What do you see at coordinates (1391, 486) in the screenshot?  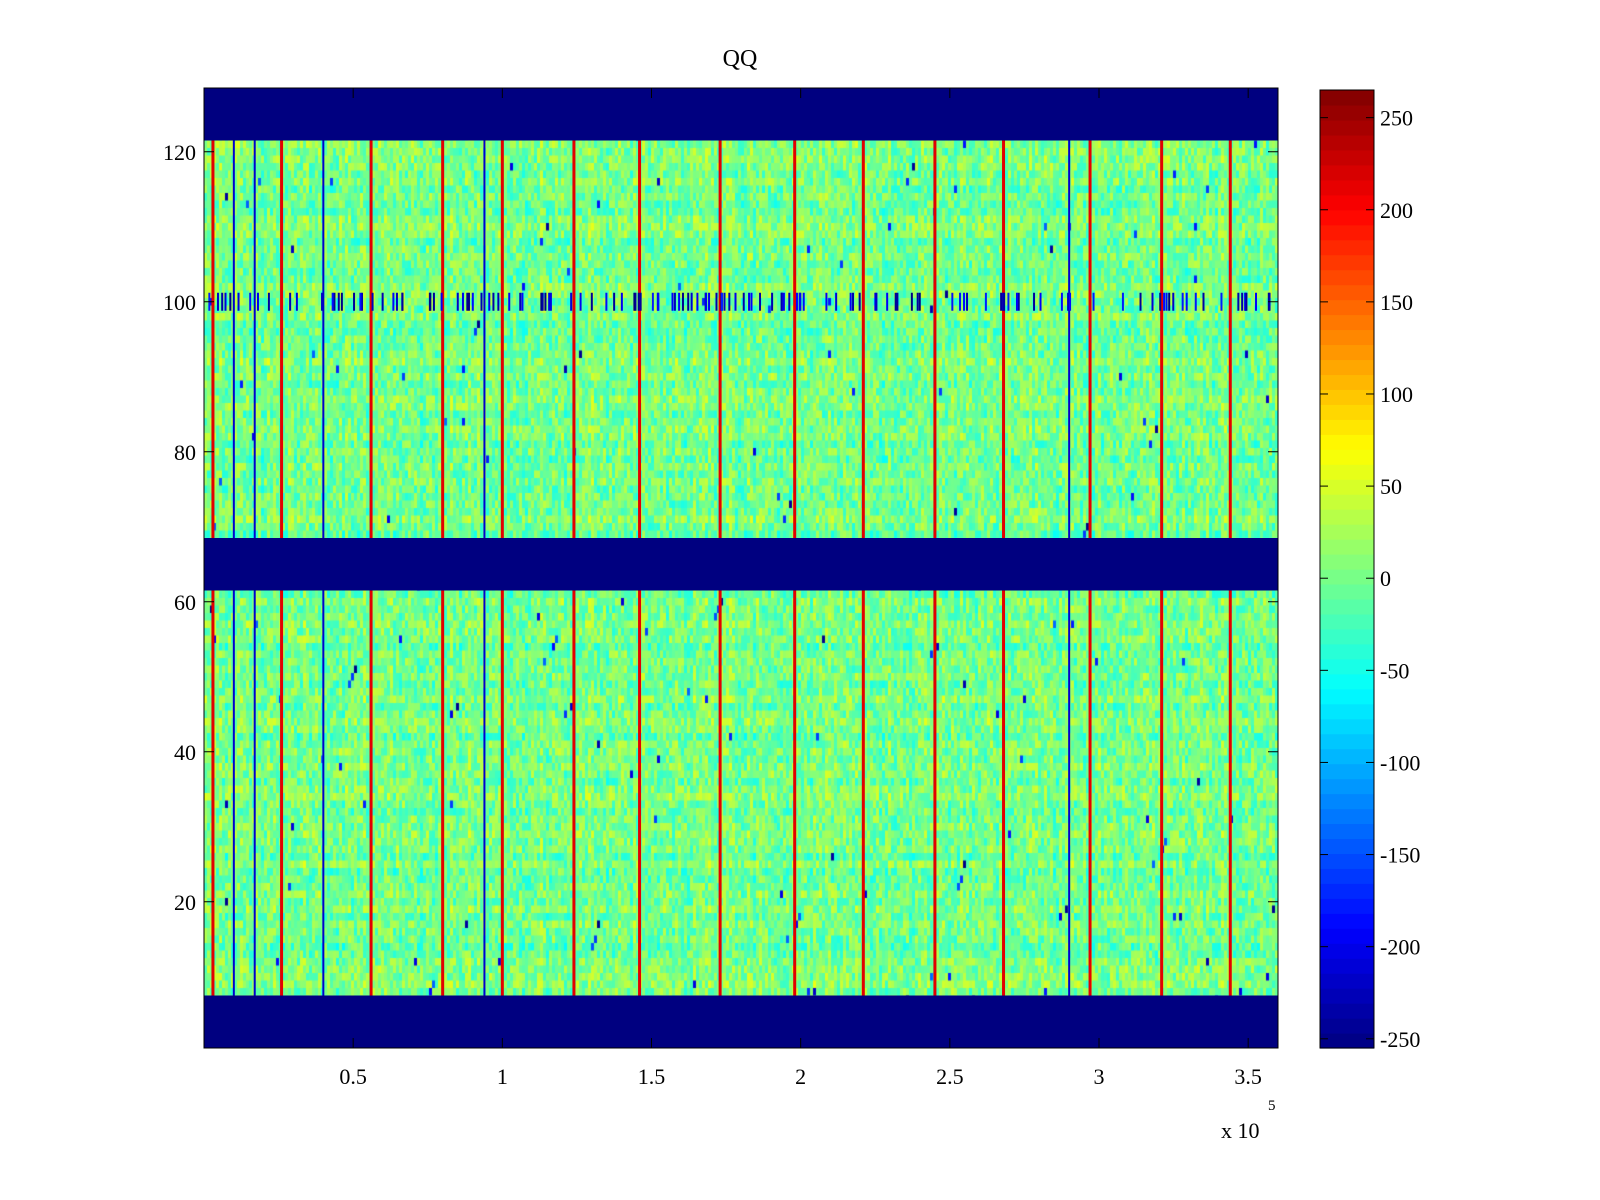 I see `colorbar-tick-label: 50` at bounding box center [1391, 486].